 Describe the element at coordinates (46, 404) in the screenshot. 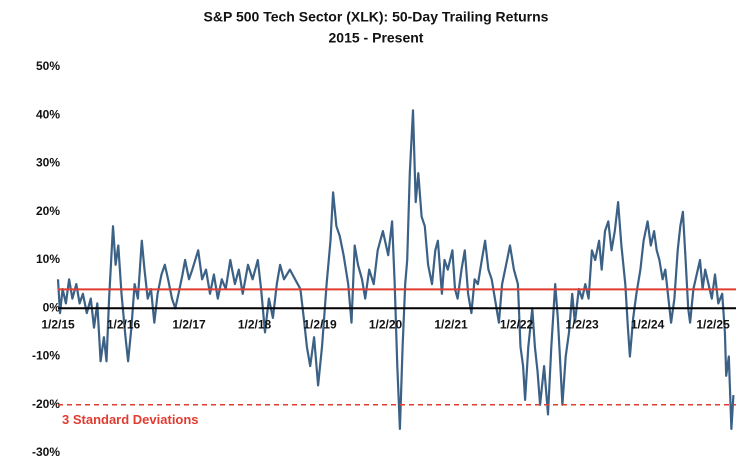

I see `y-tick-label: -20%` at that location.